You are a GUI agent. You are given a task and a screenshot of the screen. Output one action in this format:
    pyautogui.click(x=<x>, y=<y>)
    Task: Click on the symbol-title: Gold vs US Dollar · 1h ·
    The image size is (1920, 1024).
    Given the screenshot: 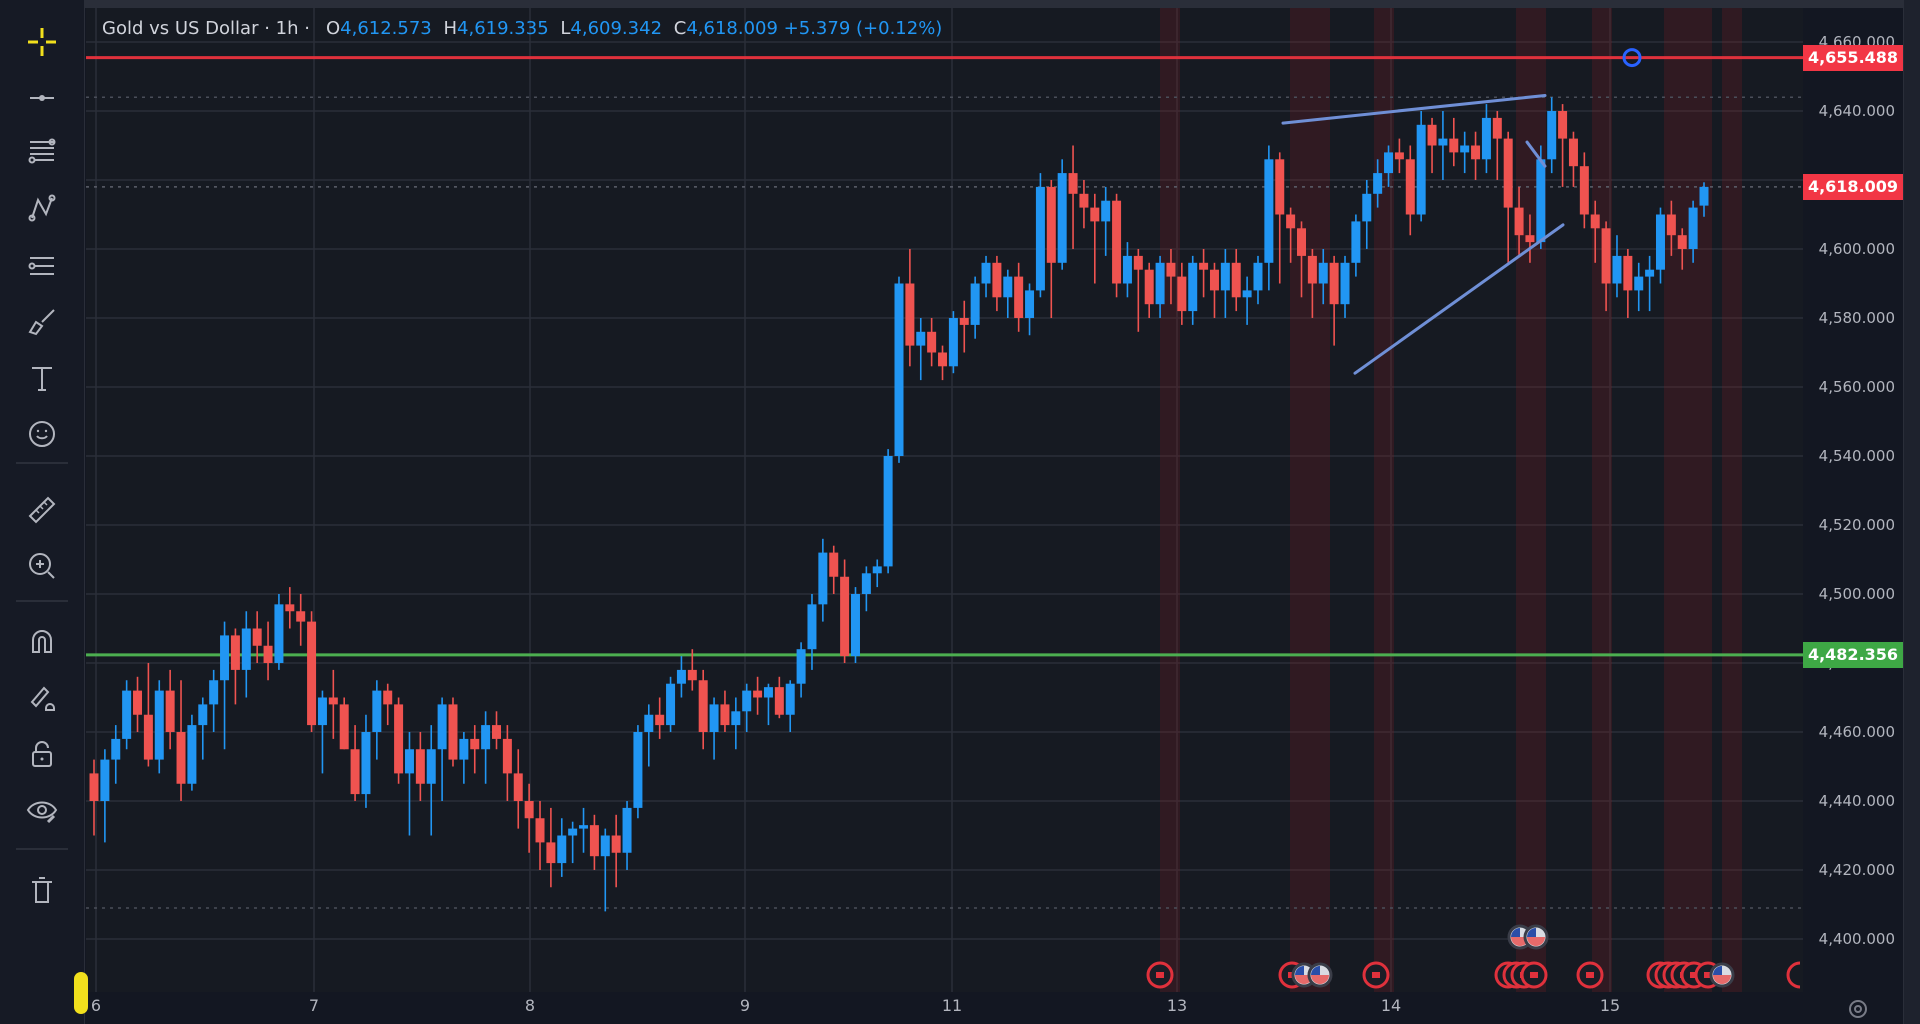 What is the action you would take?
    pyautogui.click(x=206, y=28)
    